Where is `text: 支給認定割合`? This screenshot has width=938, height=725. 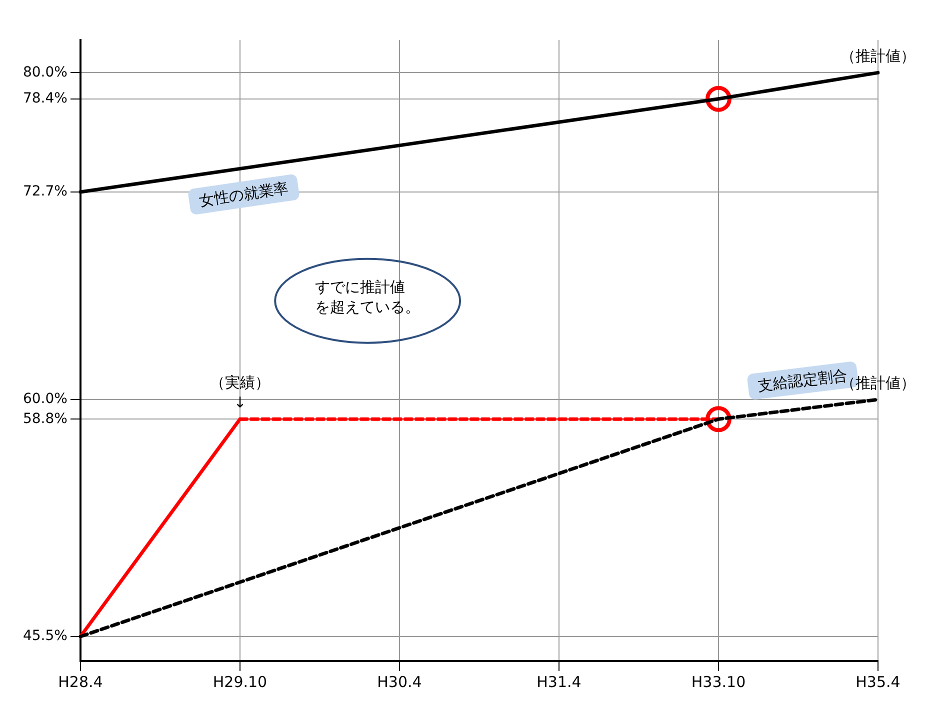 text: 支給認定割合 is located at coordinates (803, 380).